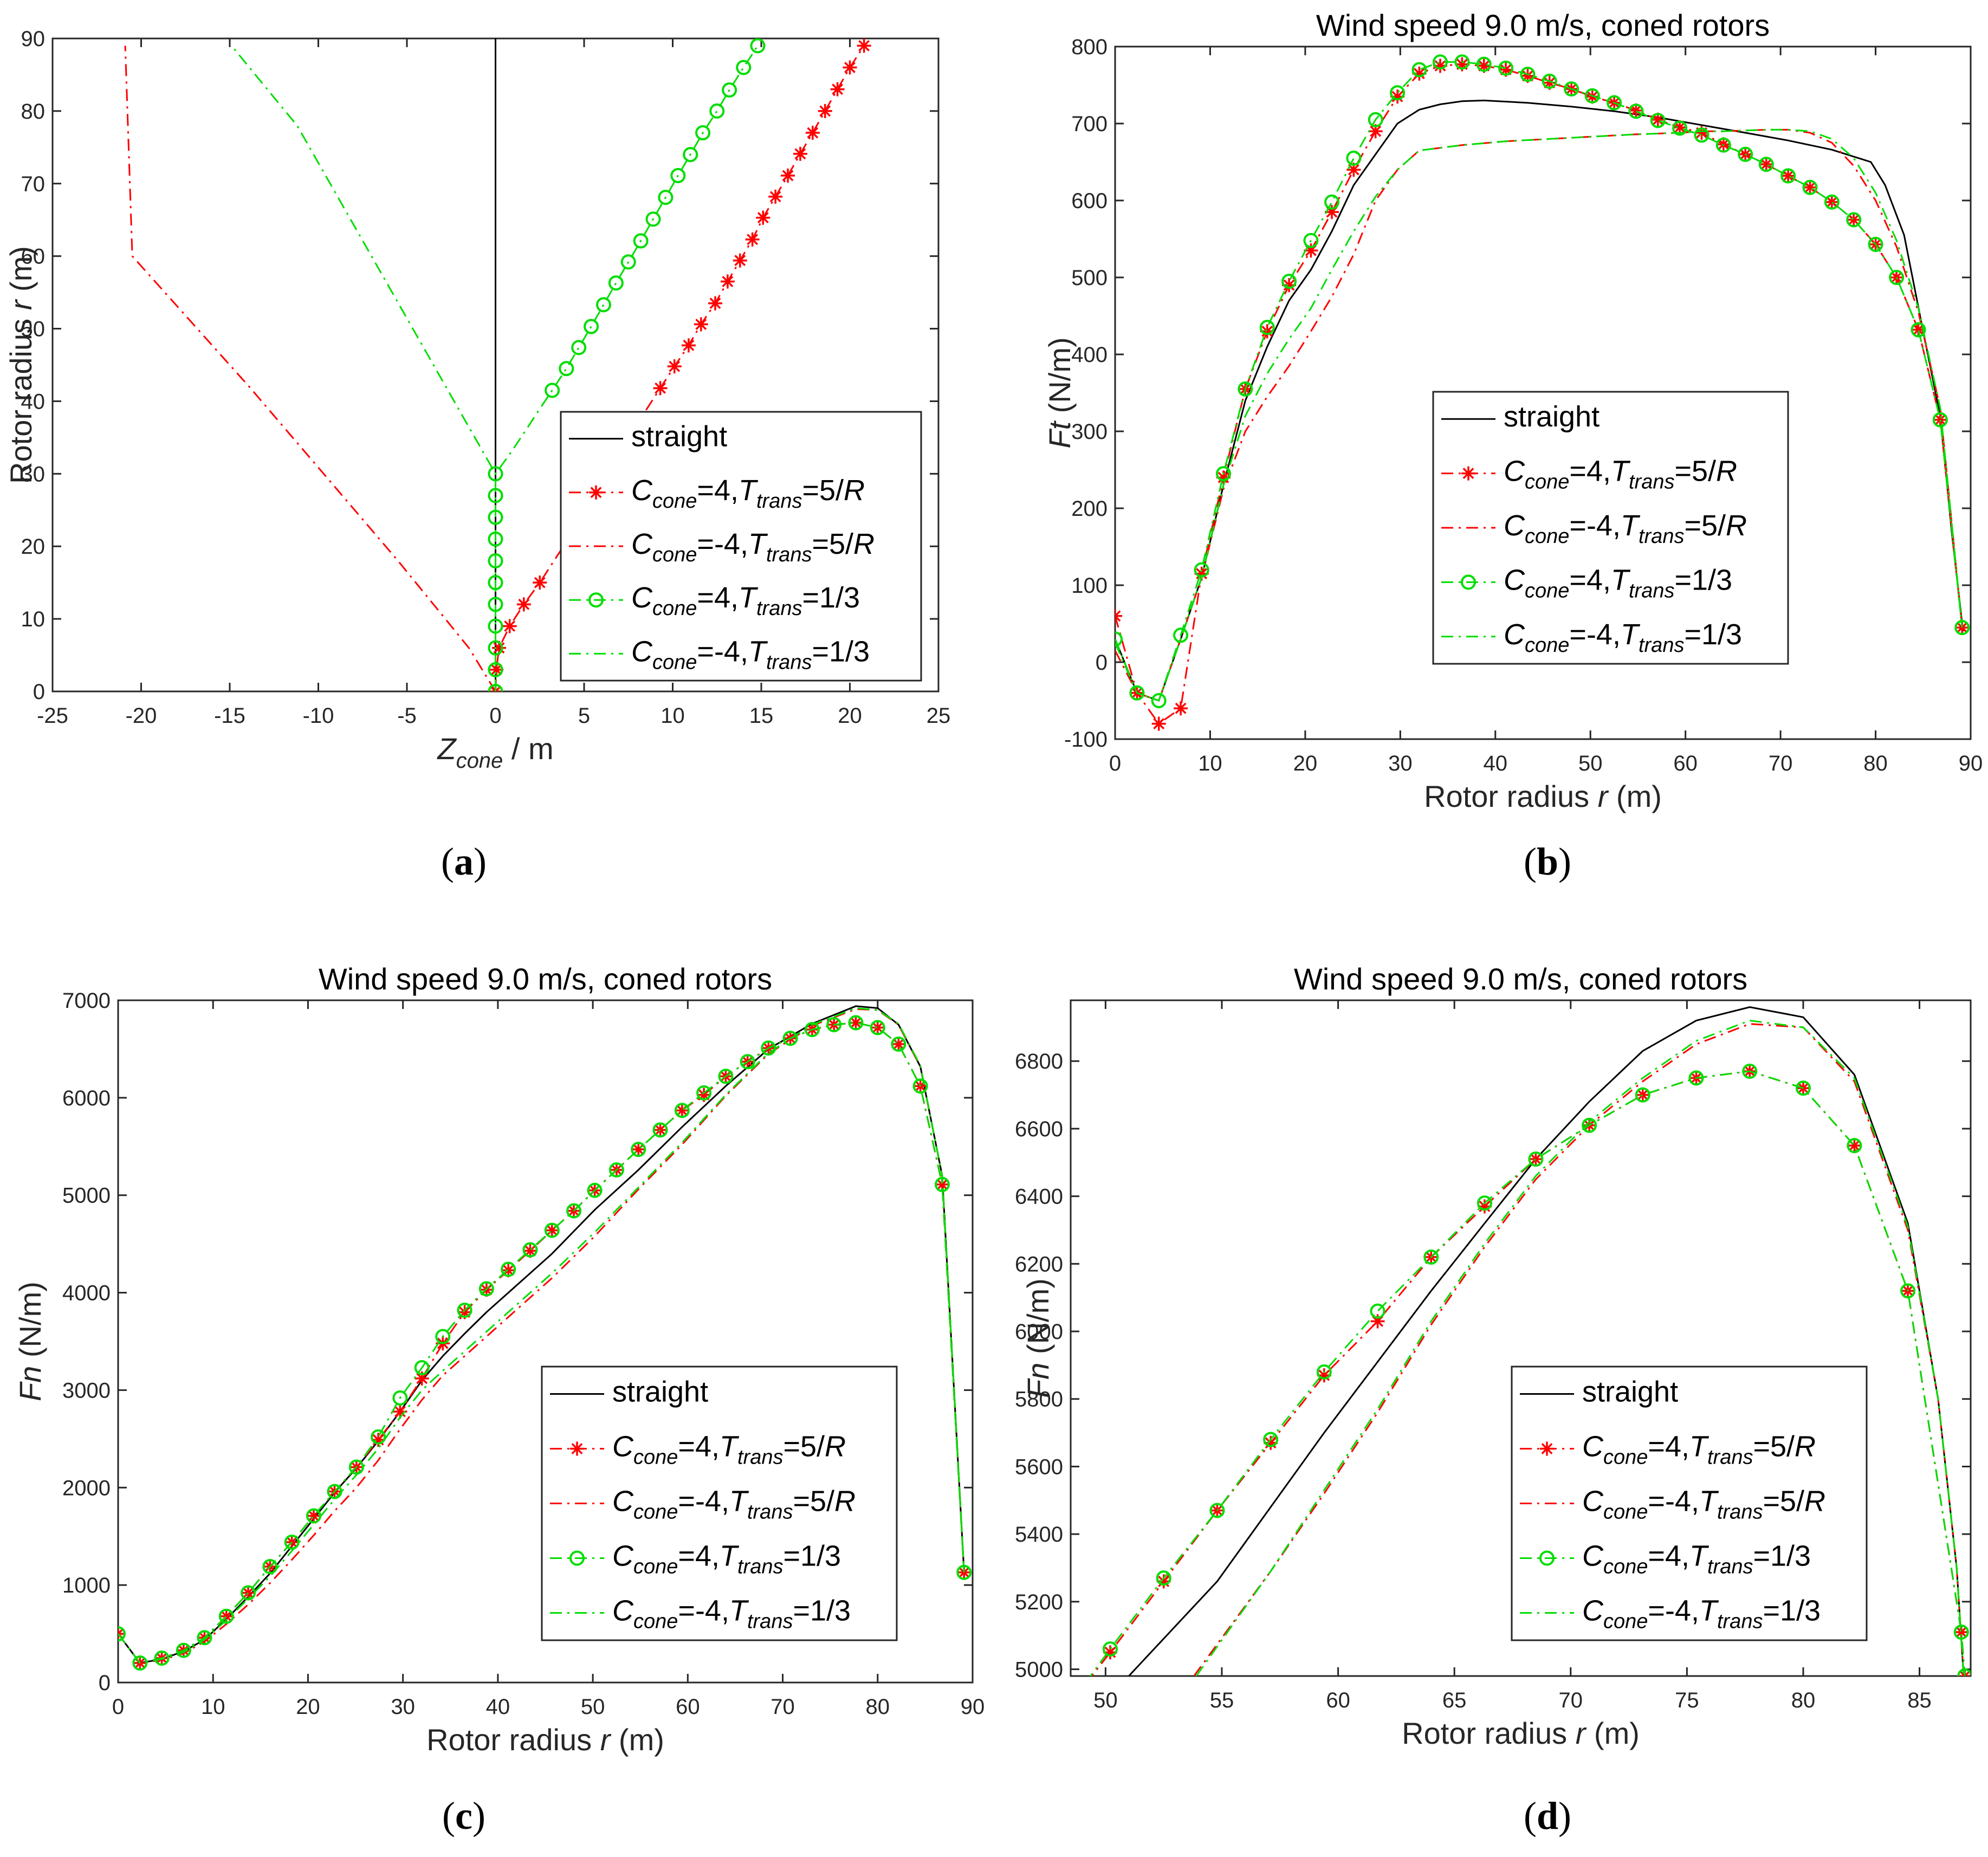  I want to click on x-tick-label: 80, so click(1875, 763).